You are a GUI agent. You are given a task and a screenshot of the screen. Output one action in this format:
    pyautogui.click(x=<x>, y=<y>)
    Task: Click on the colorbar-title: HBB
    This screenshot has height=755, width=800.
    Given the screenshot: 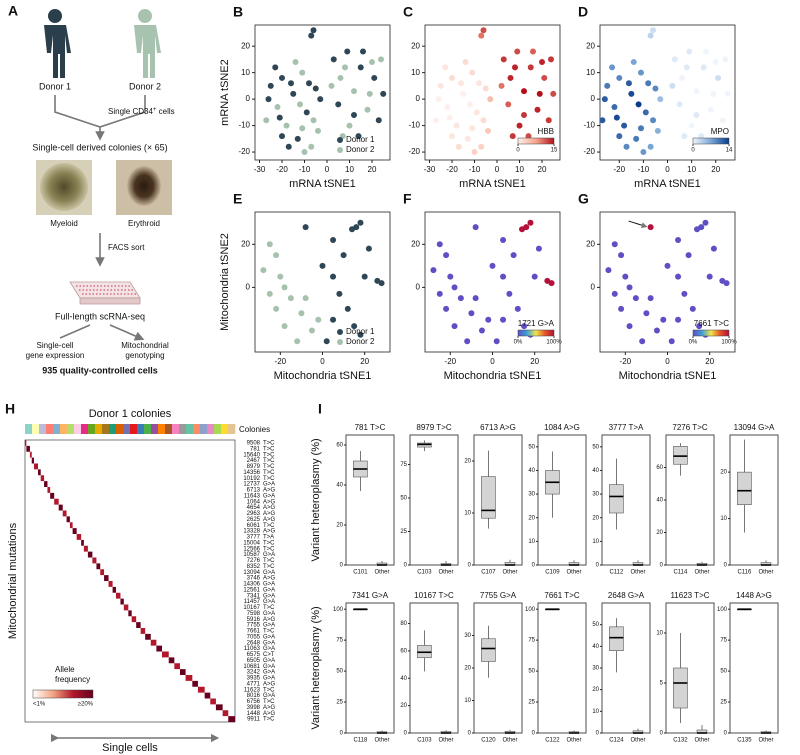 What is the action you would take?
    pyautogui.click(x=546, y=131)
    